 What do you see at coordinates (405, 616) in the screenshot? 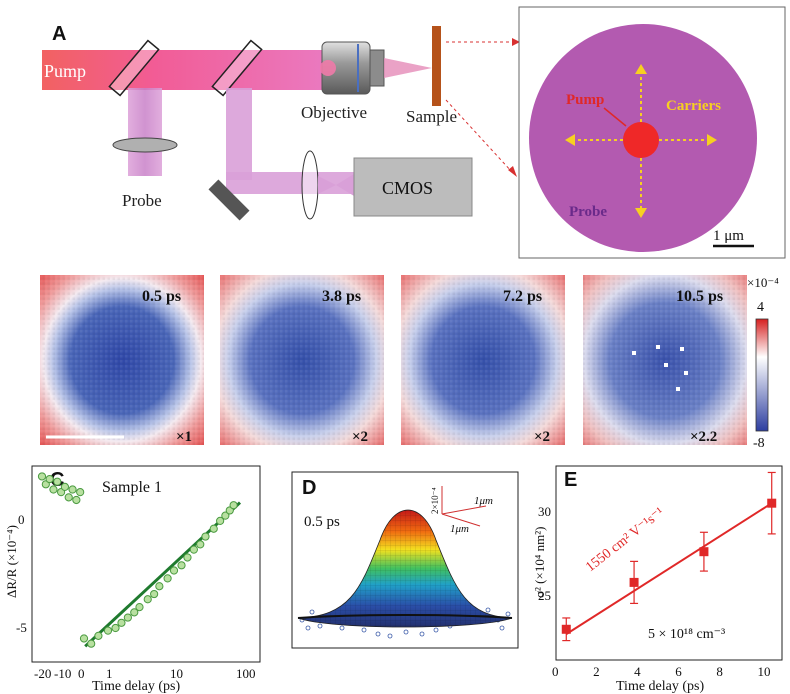
I see `surface-edge` at bounding box center [405, 616].